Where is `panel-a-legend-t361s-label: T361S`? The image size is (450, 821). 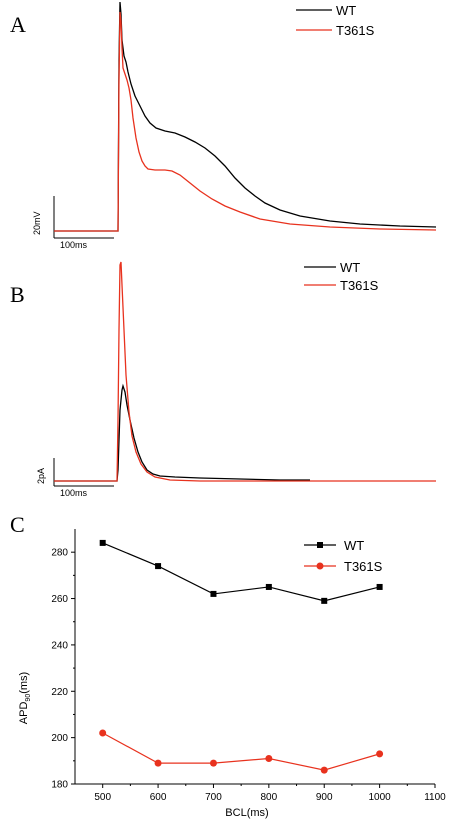 panel-a-legend-t361s-label: T361S is located at coordinates (355, 30).